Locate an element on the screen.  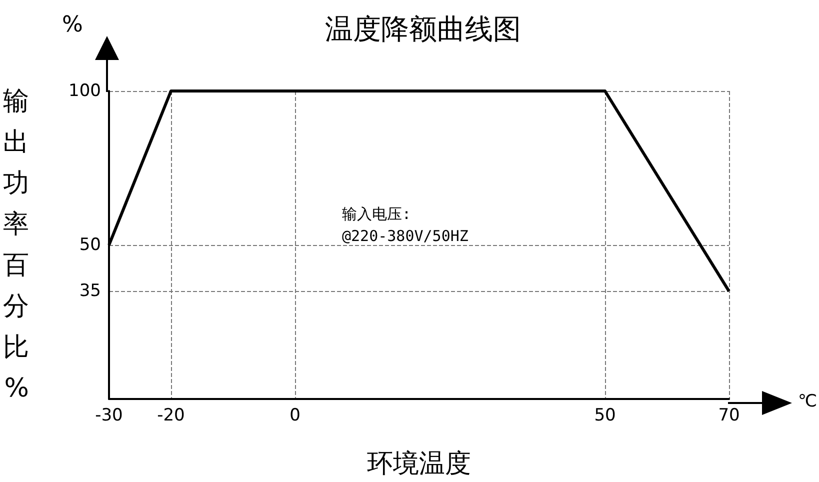
annotation: 输入电压: @220-380V/50HZ is located at coordinates (405, 225).